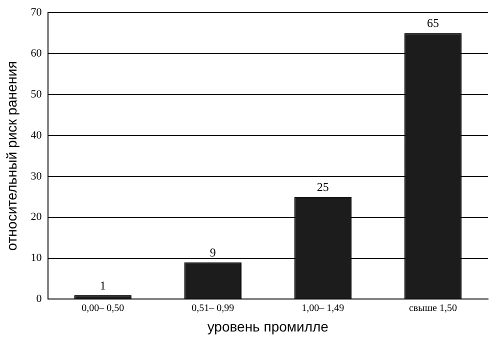  Describe the element at coordinates (432, 308) in the screenshot. I see `x-tick-label: свыше 1,50` at that location.